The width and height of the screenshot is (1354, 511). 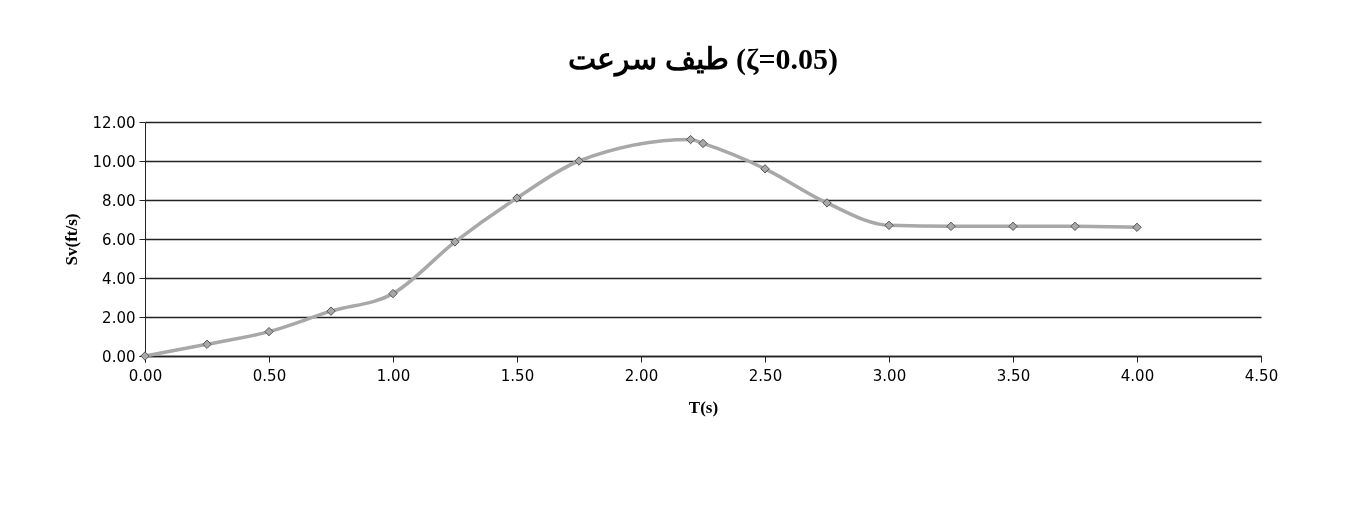 What do you see at coordinates (889, 375) in the screenshot?
I see `x-tick-label: 3.00` at bounding box center [889, 375].